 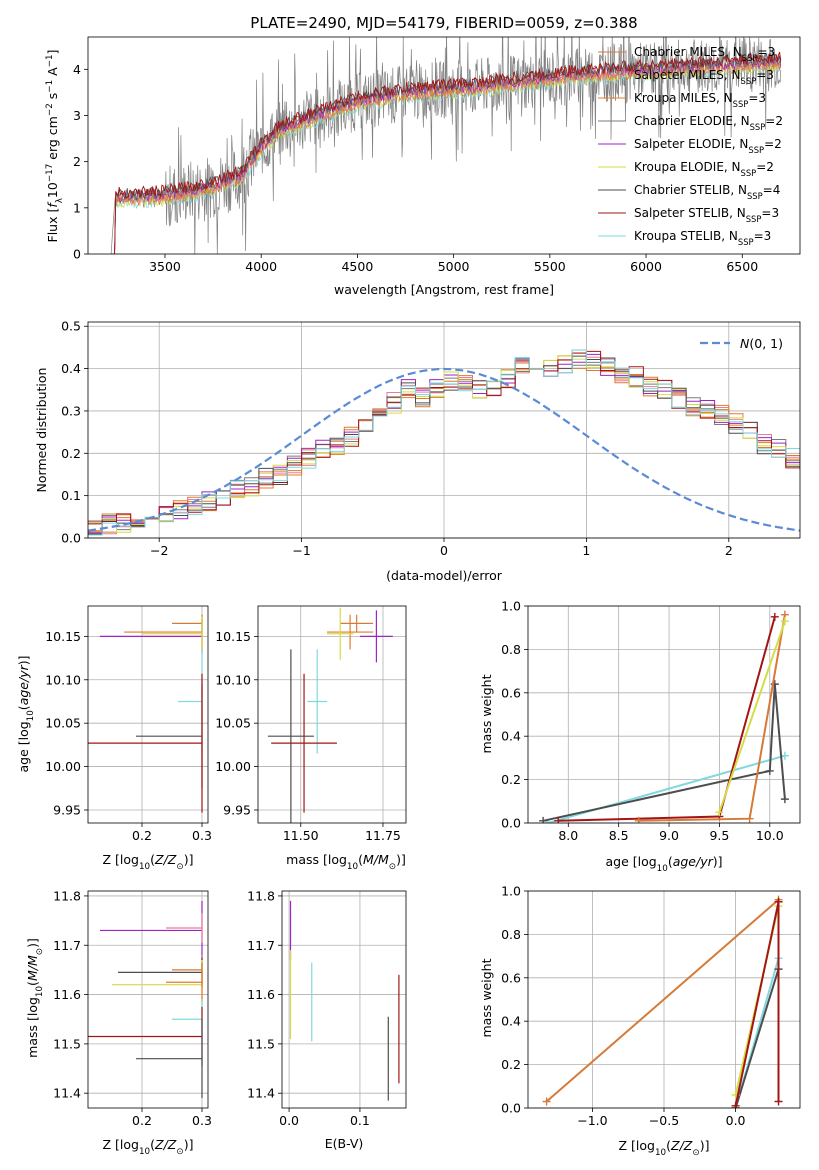 What do you see at coordinates (50, 60) in the screenshot?
I see `y-axis-label-part: −1` at bounding box center [50, 60].